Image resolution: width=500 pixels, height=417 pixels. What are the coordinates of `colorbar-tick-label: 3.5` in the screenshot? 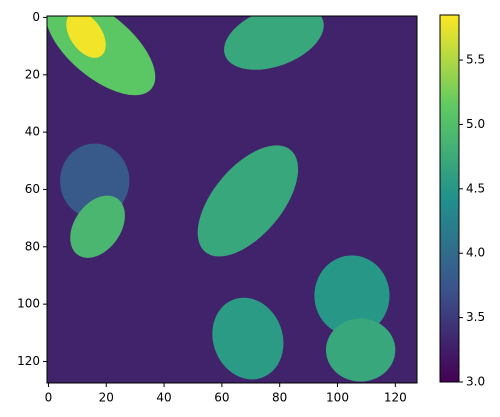 It's located at (475, 317).